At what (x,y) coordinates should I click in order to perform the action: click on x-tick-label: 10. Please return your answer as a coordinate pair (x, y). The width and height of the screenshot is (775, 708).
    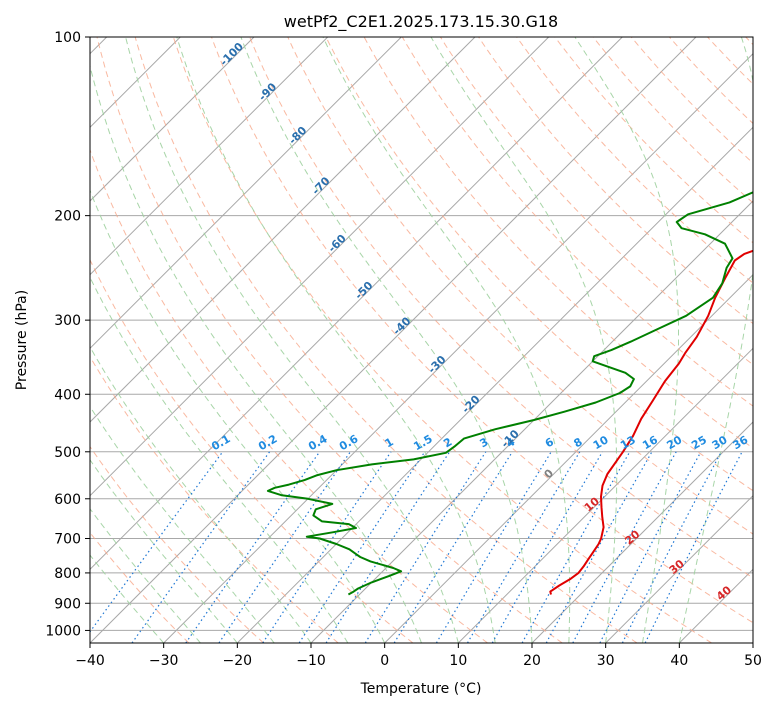
    Looking at the image, I should click on (458, 661).